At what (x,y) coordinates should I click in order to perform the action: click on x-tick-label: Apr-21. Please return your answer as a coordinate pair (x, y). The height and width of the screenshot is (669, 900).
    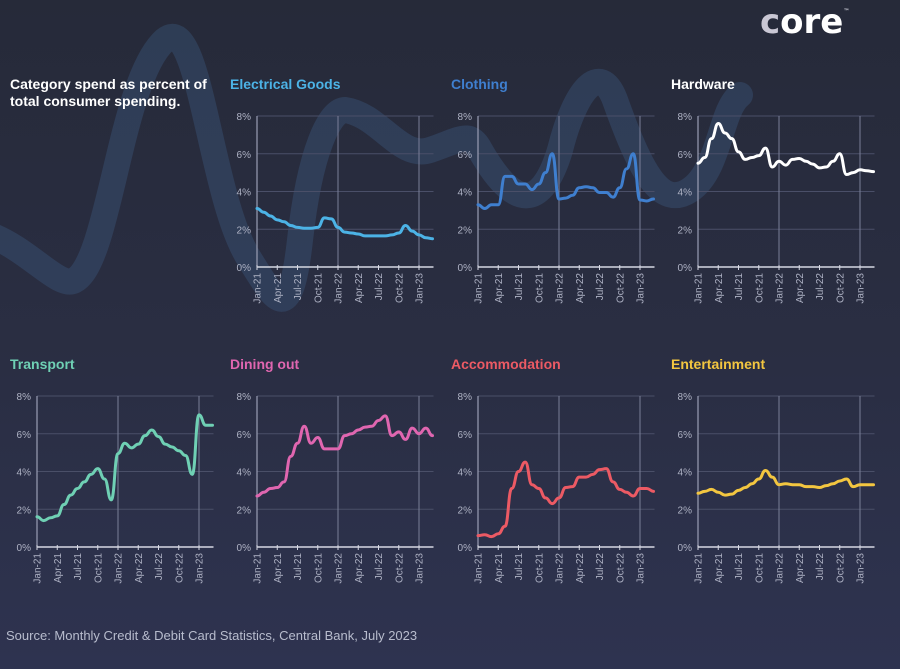
    Looking at the image, I should click on (719, 568).